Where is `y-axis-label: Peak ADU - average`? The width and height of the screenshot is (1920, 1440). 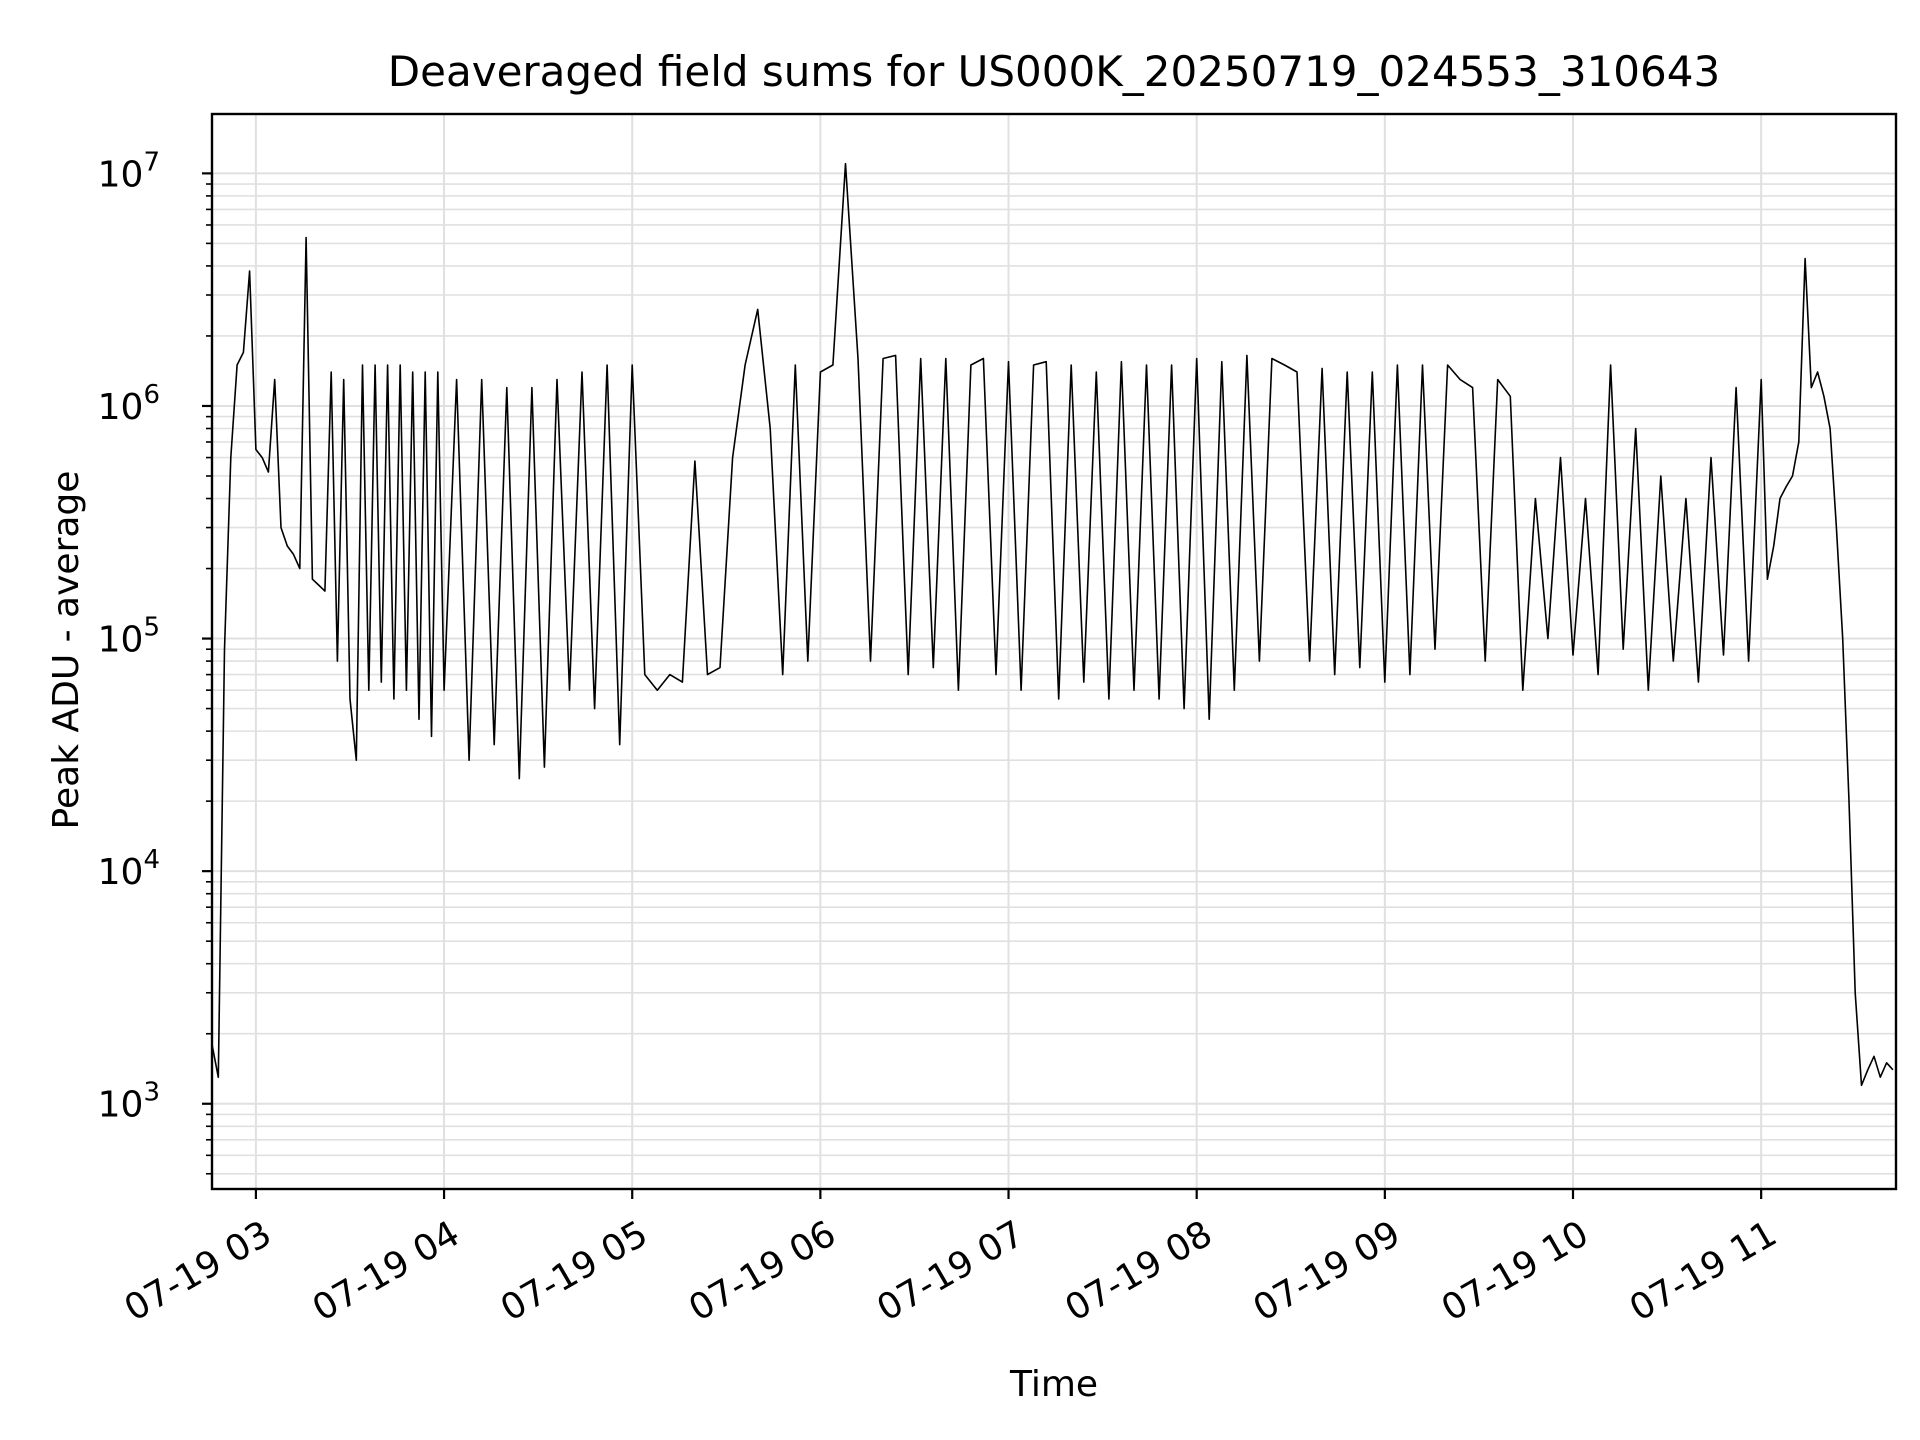
y-axis-label: Peak ADU - average is located at coordinates (66, 650).